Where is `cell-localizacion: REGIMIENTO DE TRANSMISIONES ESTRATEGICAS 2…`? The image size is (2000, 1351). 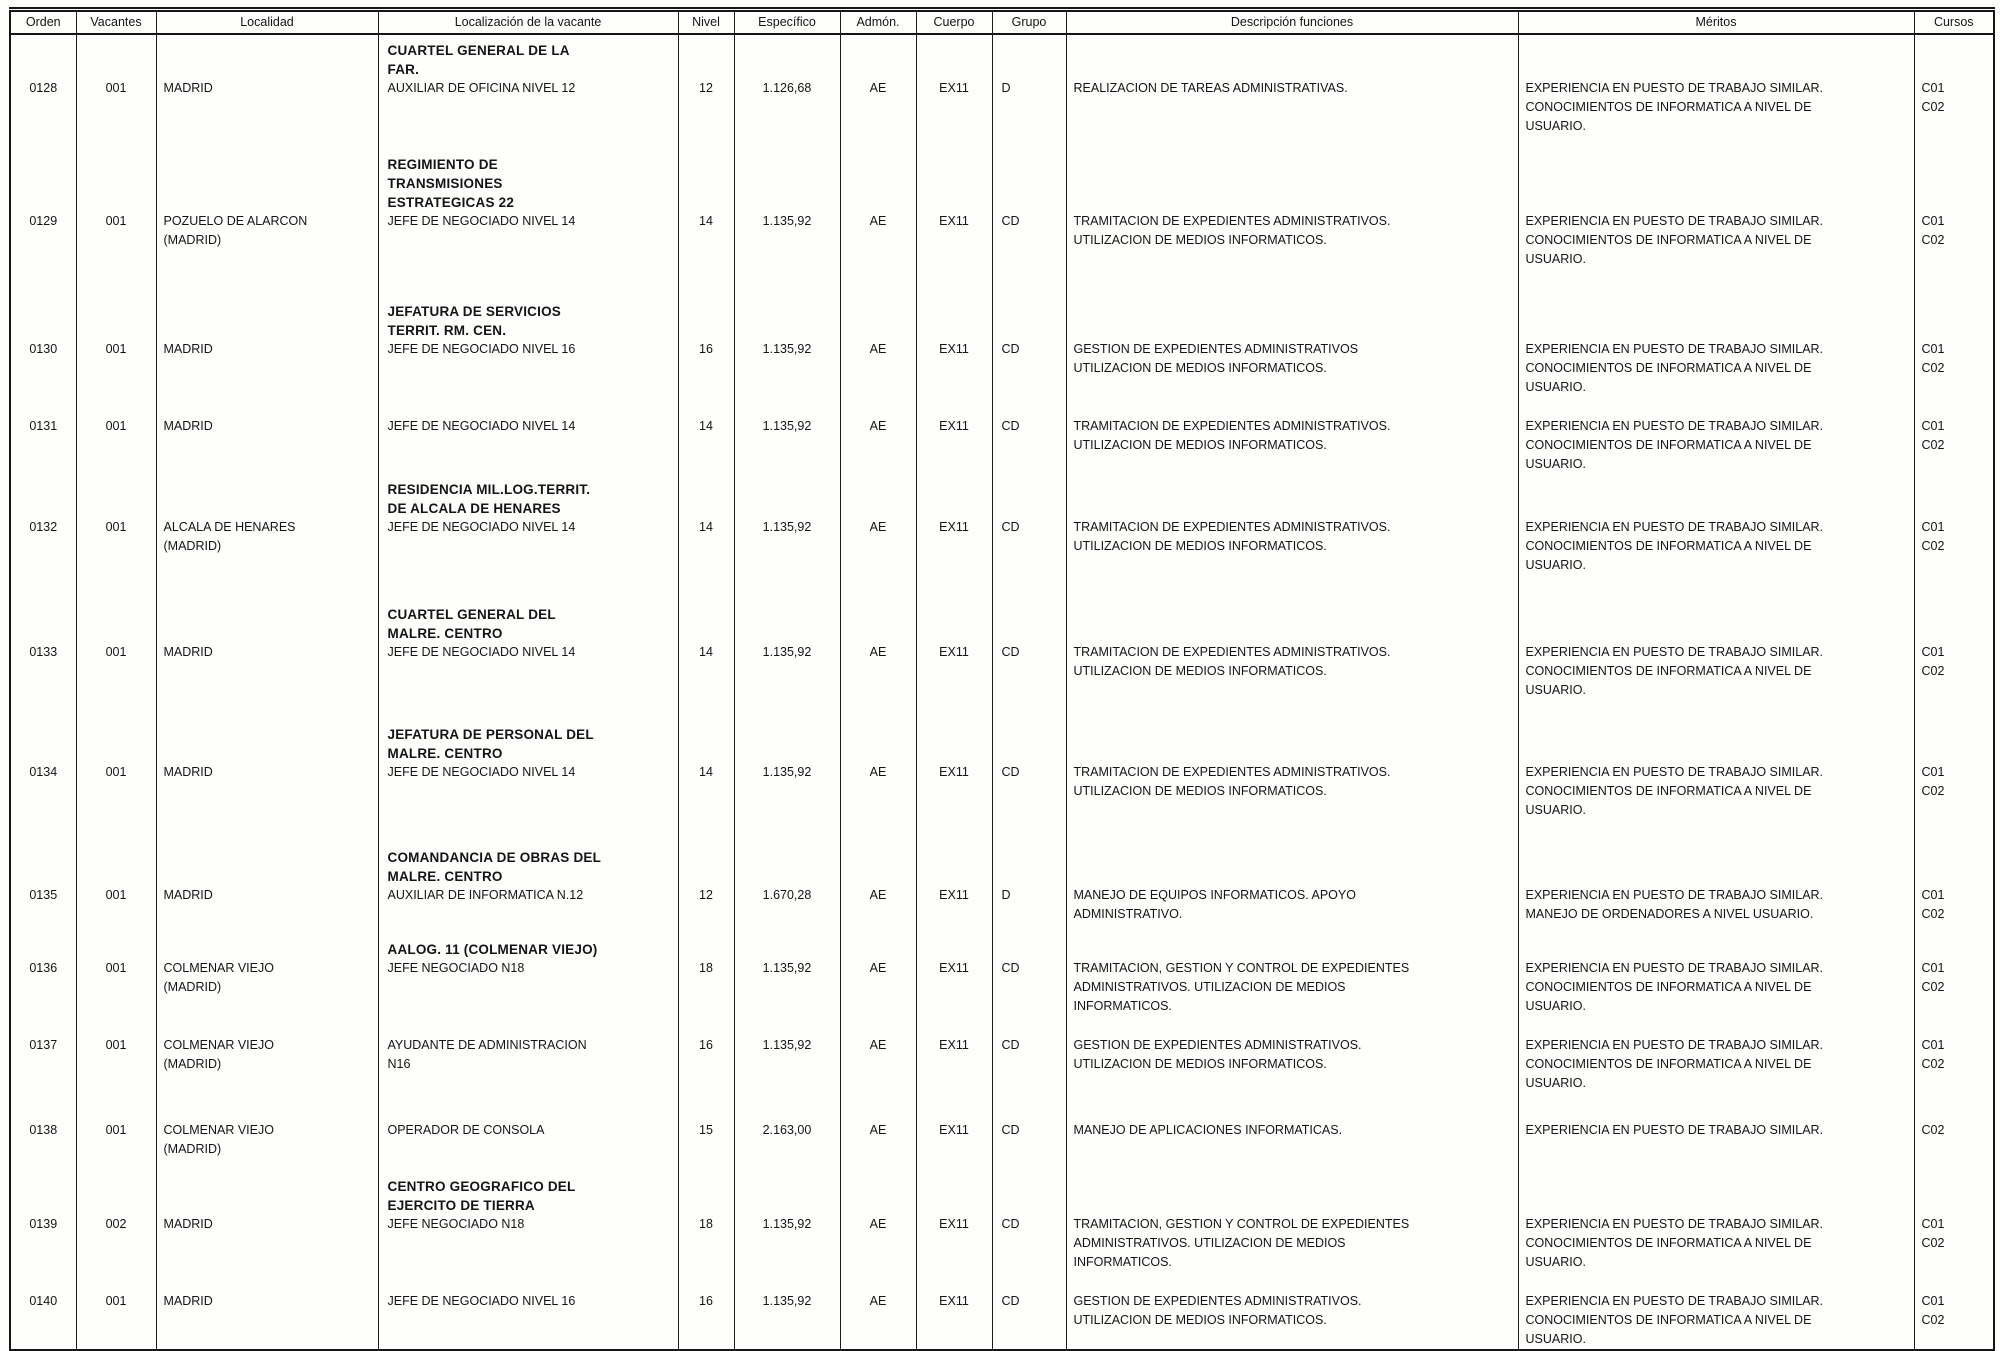 cell-localizacion: REGIMIENTO DE TRANSMISIONES ESTRATEGICAS 2… is located at coordinates (528, 222).